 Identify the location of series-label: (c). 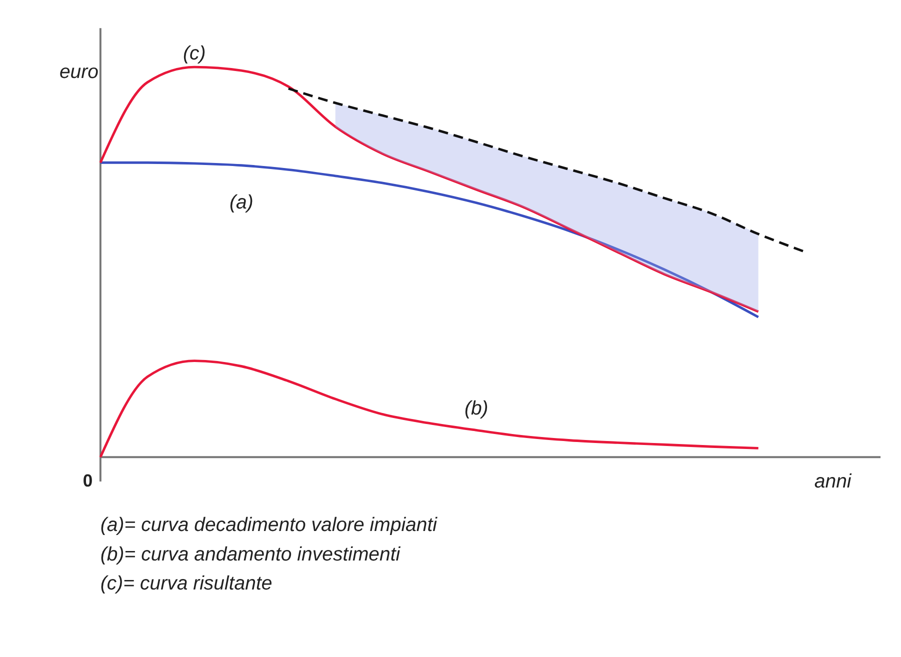
(194, 53).